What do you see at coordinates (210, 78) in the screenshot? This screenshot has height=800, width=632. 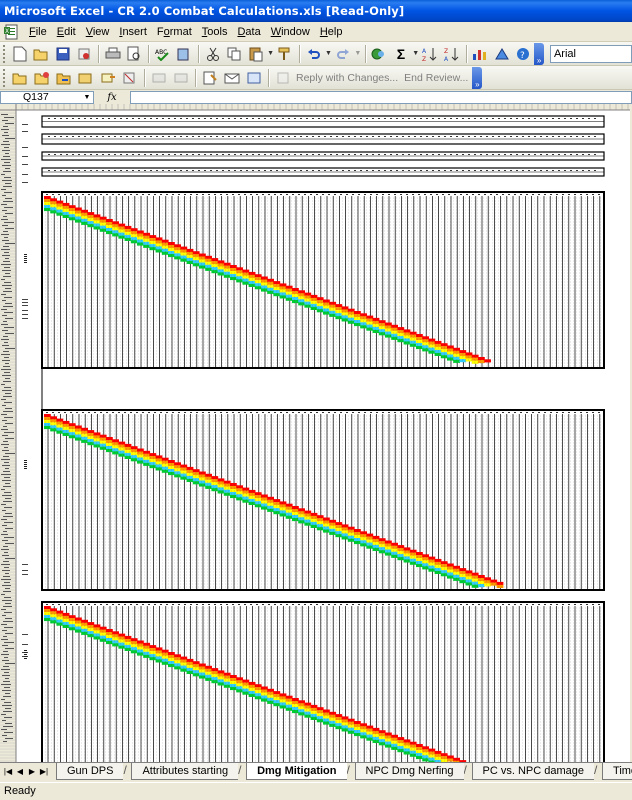 I see `edit-comment-icon` at bounding box center [210, 78].